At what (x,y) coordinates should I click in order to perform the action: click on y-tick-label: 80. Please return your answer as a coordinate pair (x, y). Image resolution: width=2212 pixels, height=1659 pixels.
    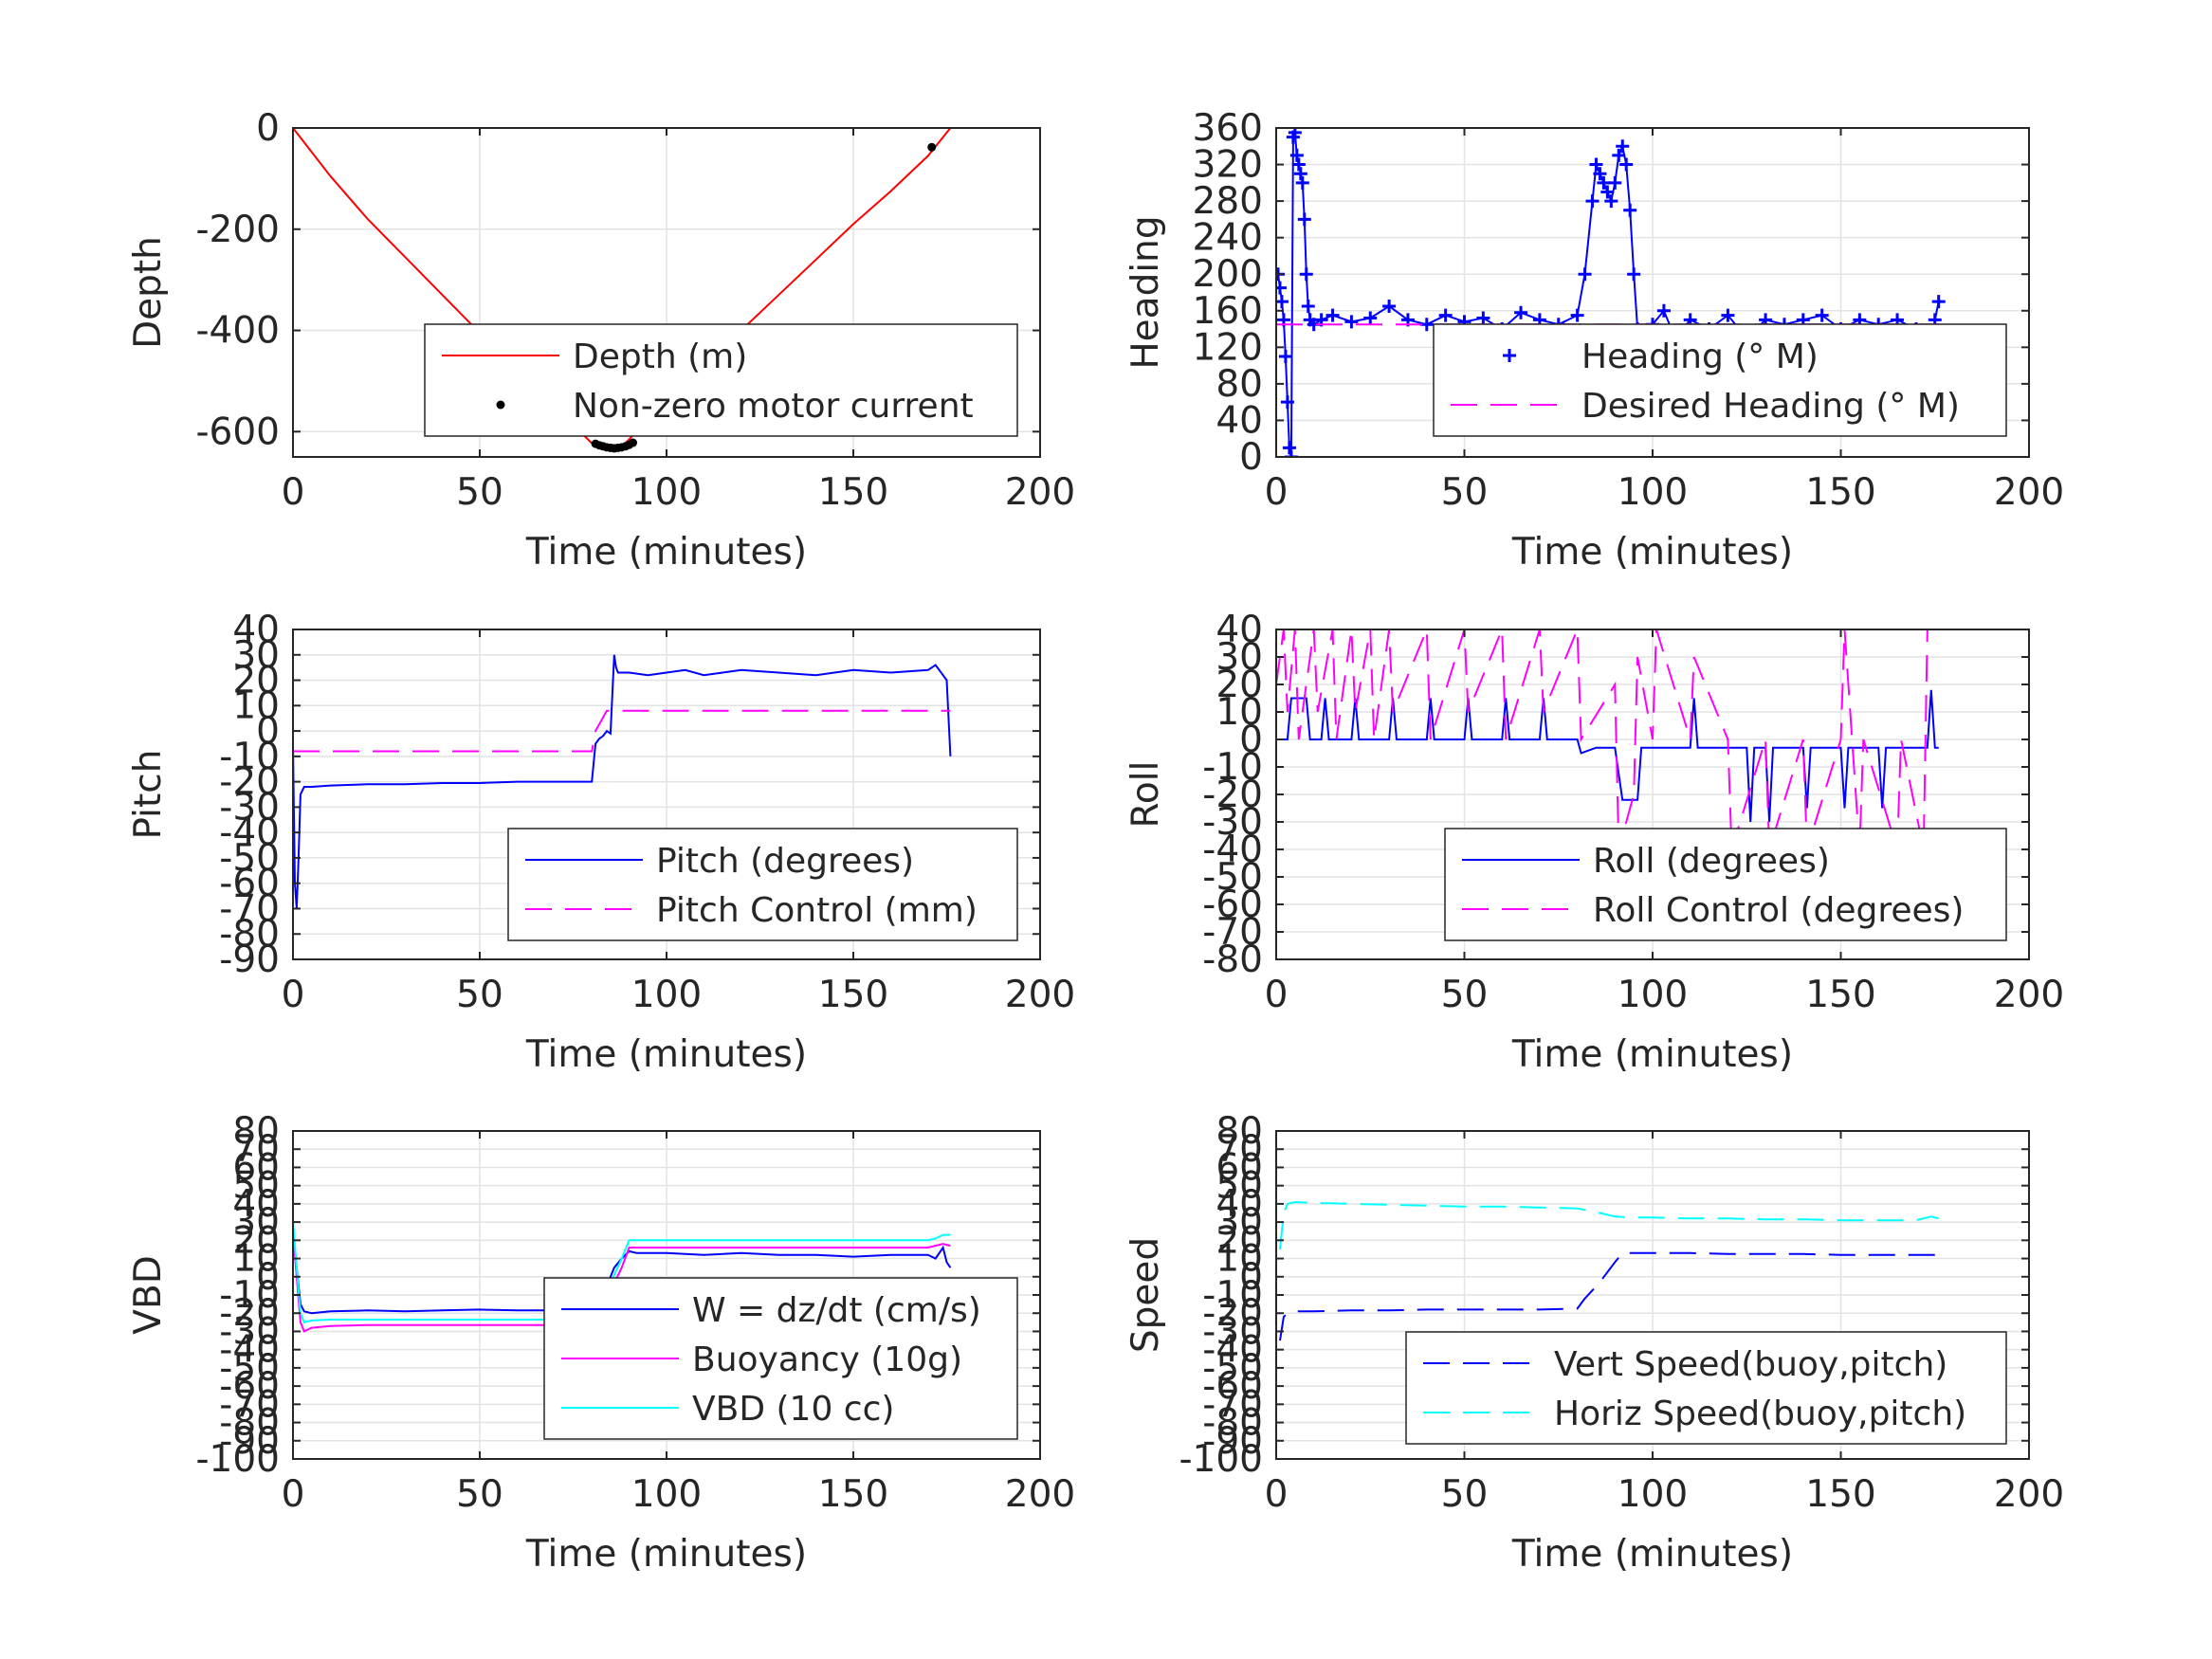
    Looking at the image, I should click on (256, 1131).